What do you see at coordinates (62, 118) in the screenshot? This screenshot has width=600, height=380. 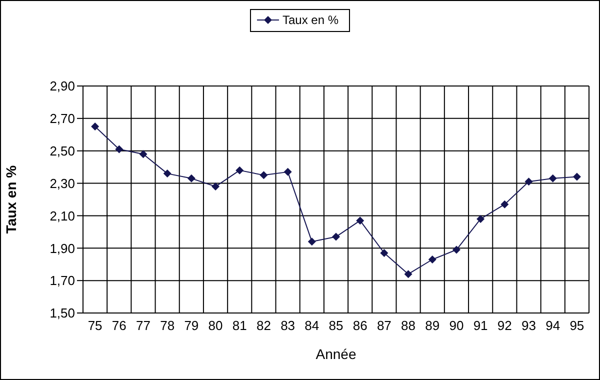 I see `y-tick-label: 2,70` at bounding box center [62, 118].